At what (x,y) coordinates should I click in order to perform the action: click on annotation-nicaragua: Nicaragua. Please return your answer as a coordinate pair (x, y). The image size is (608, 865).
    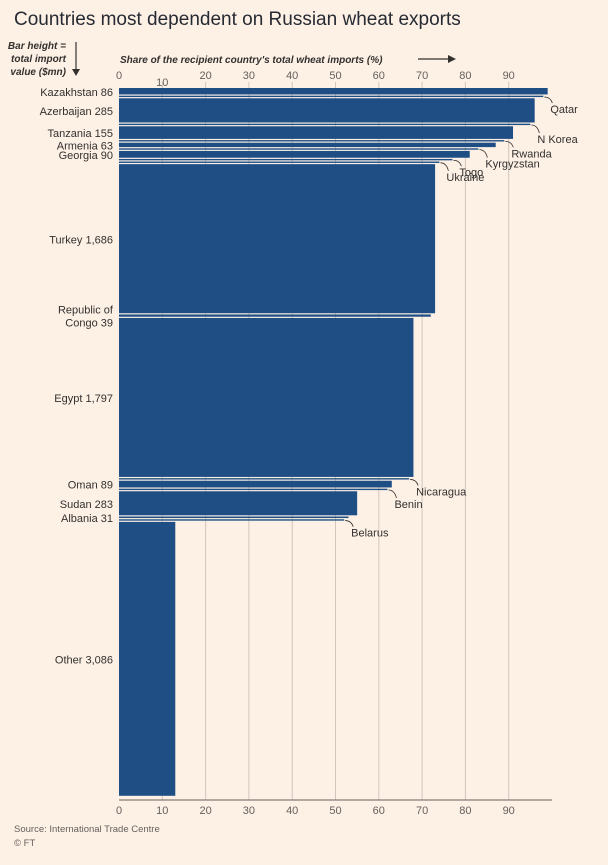
    Looking at the image, I should click on (441, 492).